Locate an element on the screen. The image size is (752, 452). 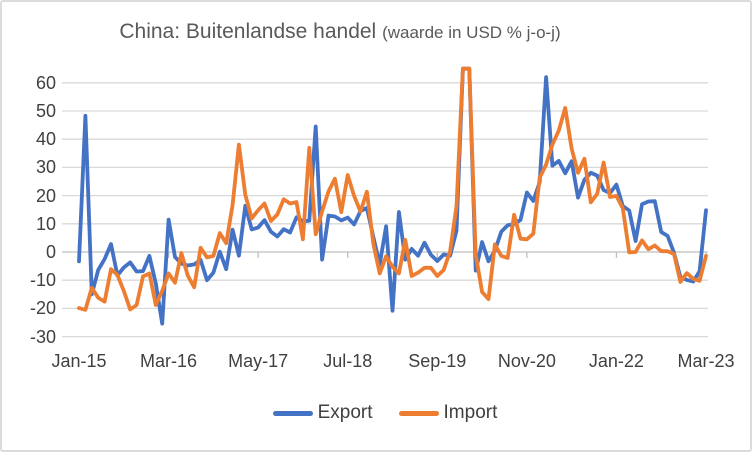
chart-title-suffix: (waarde in USD % j-o-j) is located at coordinates (471, 32).